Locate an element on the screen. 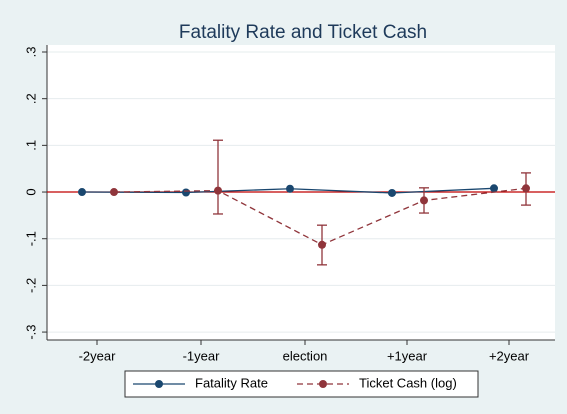  x-tick-label: -1year is located at coordinates (202, 355).